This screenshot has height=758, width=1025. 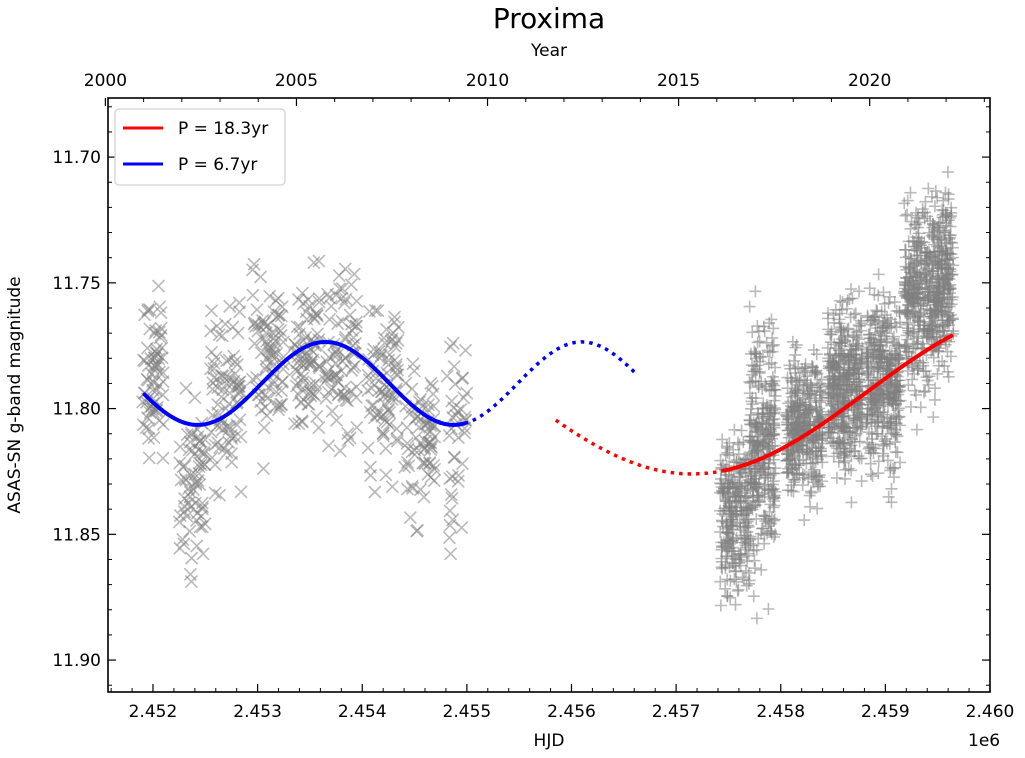 What do you see at coordinates (217, 165) in the screenshot?
I see `legend-label-blue: P = 6.7yr` at bounding box center [217, 165].